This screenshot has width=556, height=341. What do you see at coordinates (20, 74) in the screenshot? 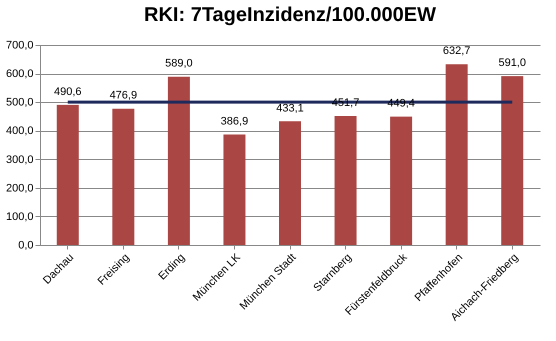
I see `y-tick-label: 600,0` at bounding box center [20, 74].